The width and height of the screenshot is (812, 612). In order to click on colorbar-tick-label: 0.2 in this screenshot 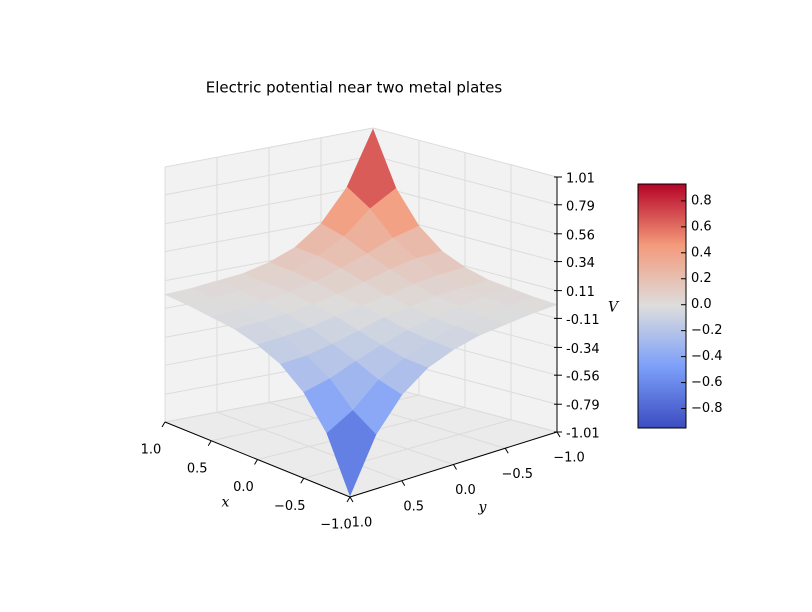, I will do `click(701, 278)`.